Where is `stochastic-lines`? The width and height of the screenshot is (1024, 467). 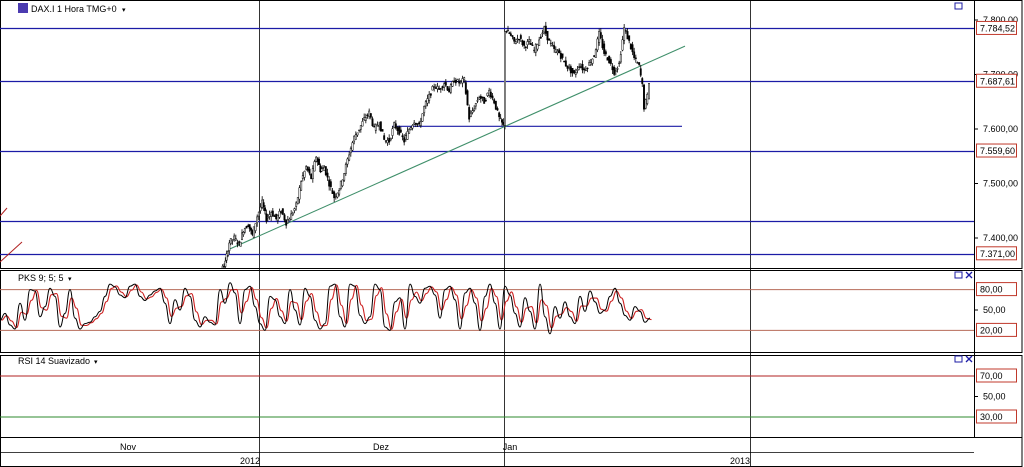 stochastic-lines is located at coordinates (326, 308).